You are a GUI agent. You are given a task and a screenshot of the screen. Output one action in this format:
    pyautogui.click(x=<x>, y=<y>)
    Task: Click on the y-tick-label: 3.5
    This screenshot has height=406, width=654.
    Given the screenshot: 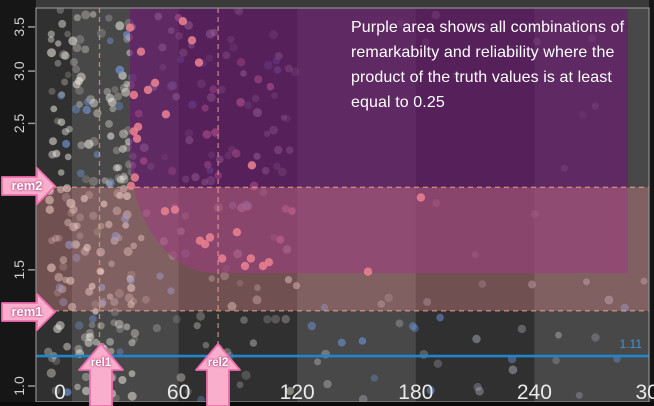 What is the action you would take?
    pyautogui.click(x=19, y=27)
    